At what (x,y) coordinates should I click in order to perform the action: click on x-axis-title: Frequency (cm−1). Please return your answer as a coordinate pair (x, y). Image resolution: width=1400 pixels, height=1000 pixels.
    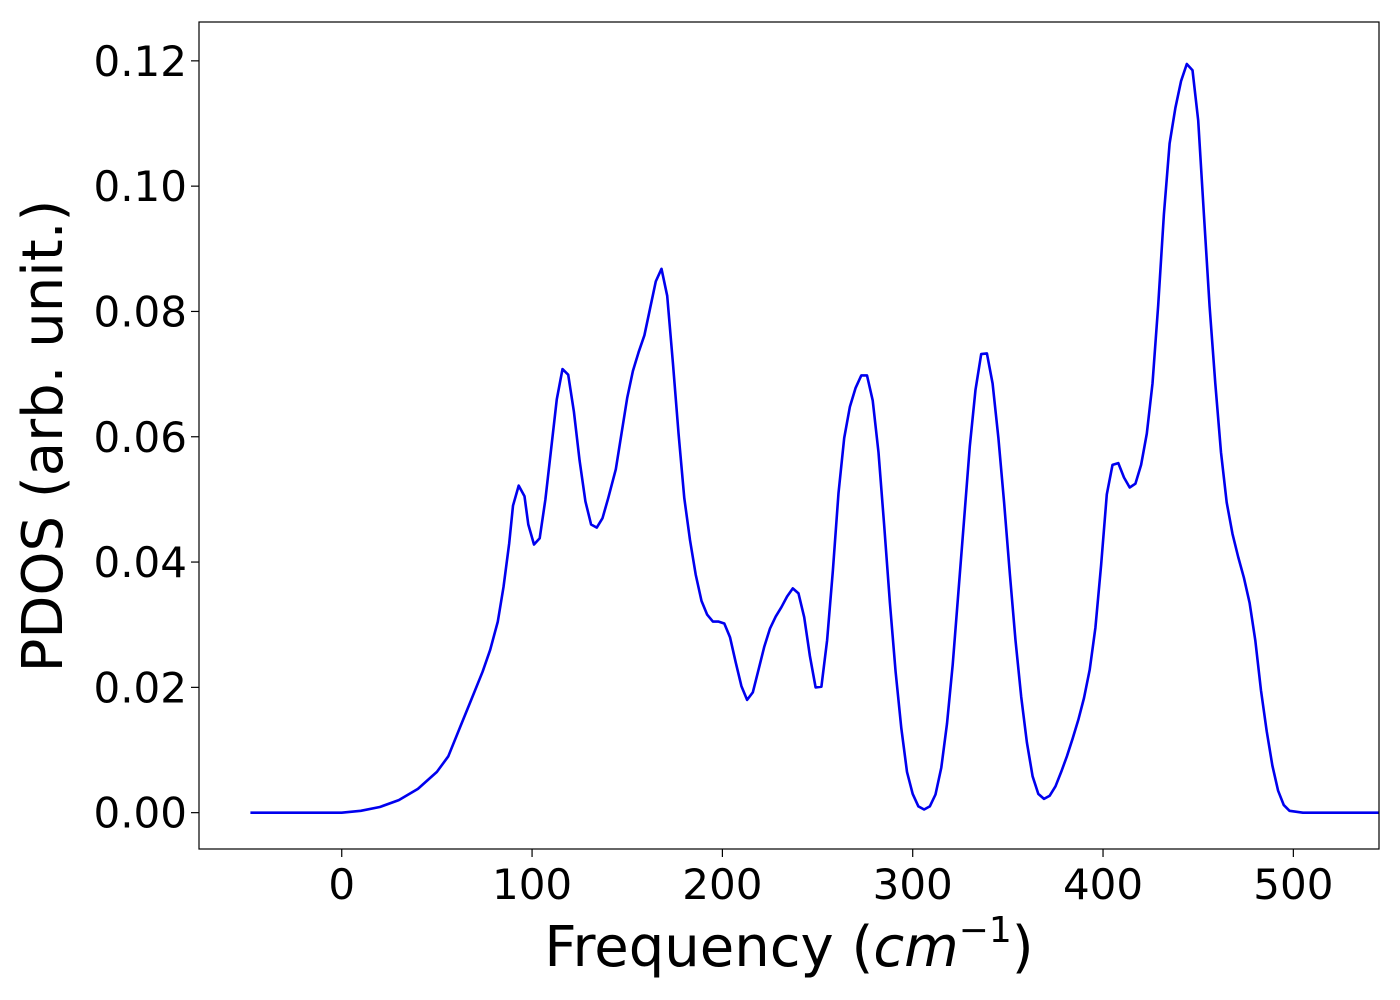
    Looking at the image, I should click on (788, 945).